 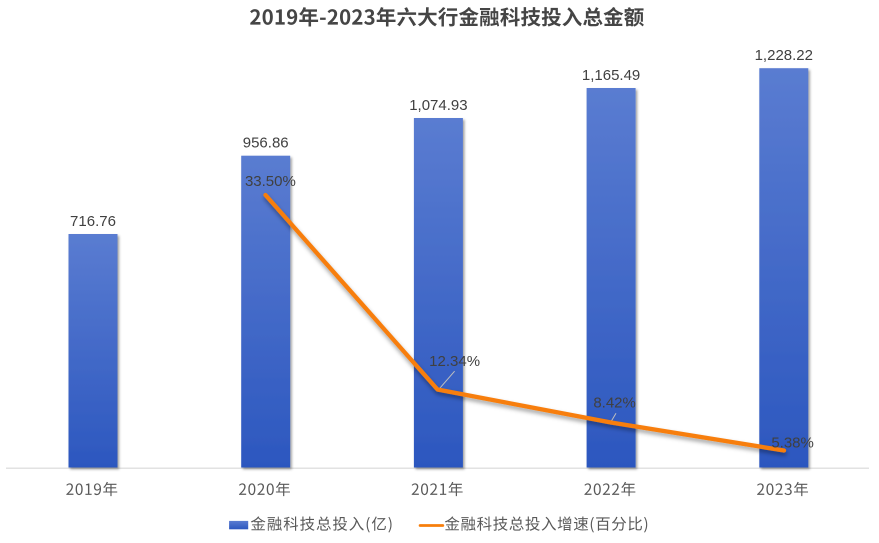 I want to click on svg-text: 1,228.22, so click(x=784, y=55).